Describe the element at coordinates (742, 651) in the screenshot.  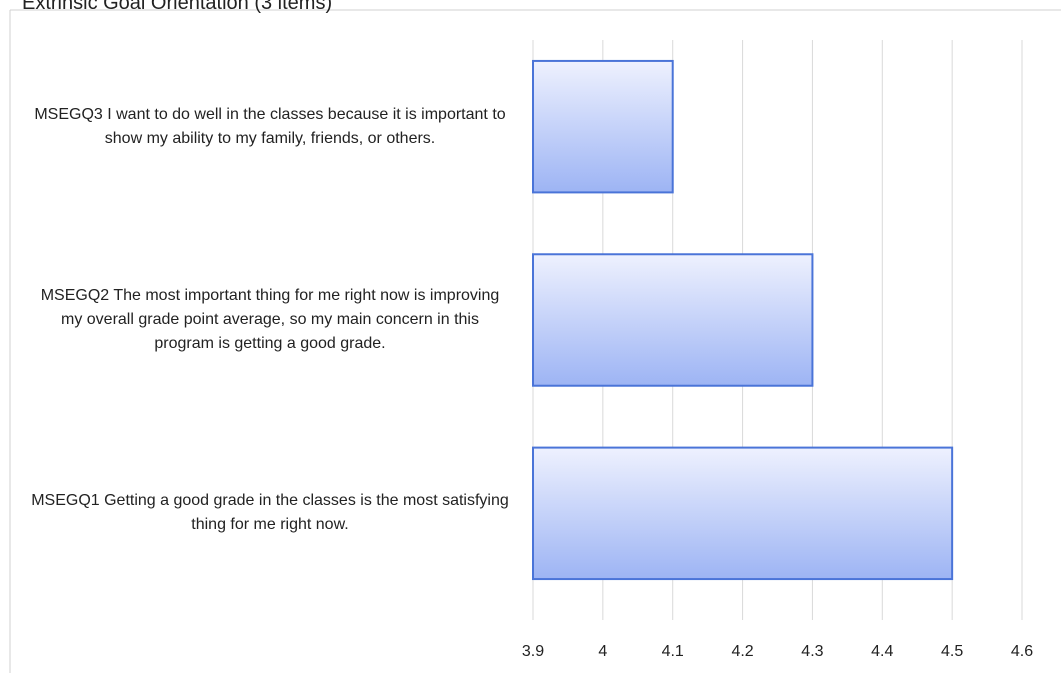
I see `x-tick-label: 4.2` at that location.